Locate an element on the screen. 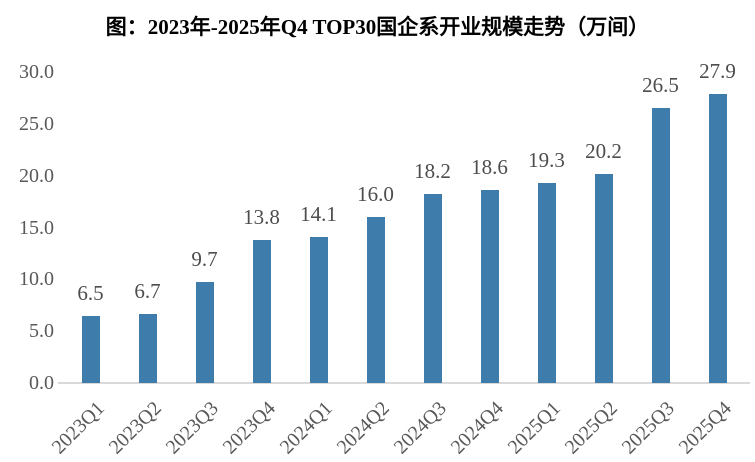  y-axis-tick-label: 20.0 is located at coordinates (36, 175).